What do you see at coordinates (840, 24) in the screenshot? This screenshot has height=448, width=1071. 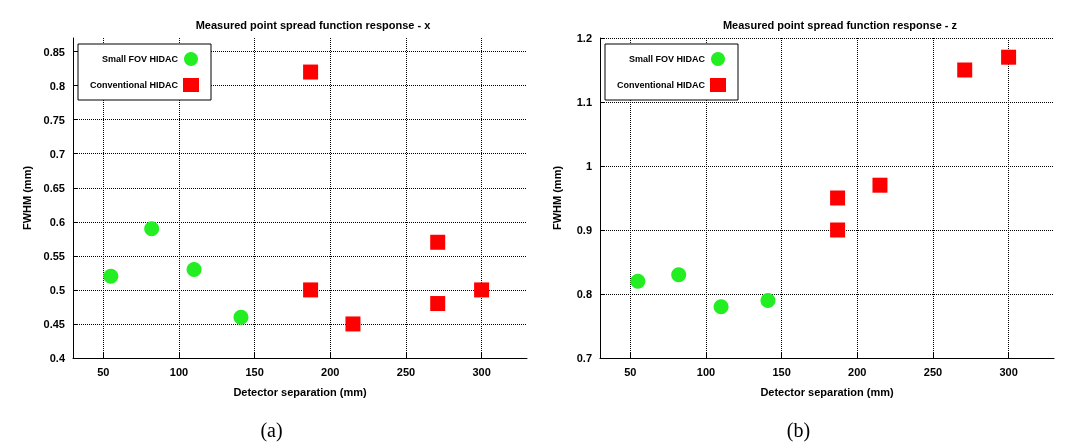 I see `chart-title: Measured point spread function response - z` at bounding box center [840, 24].